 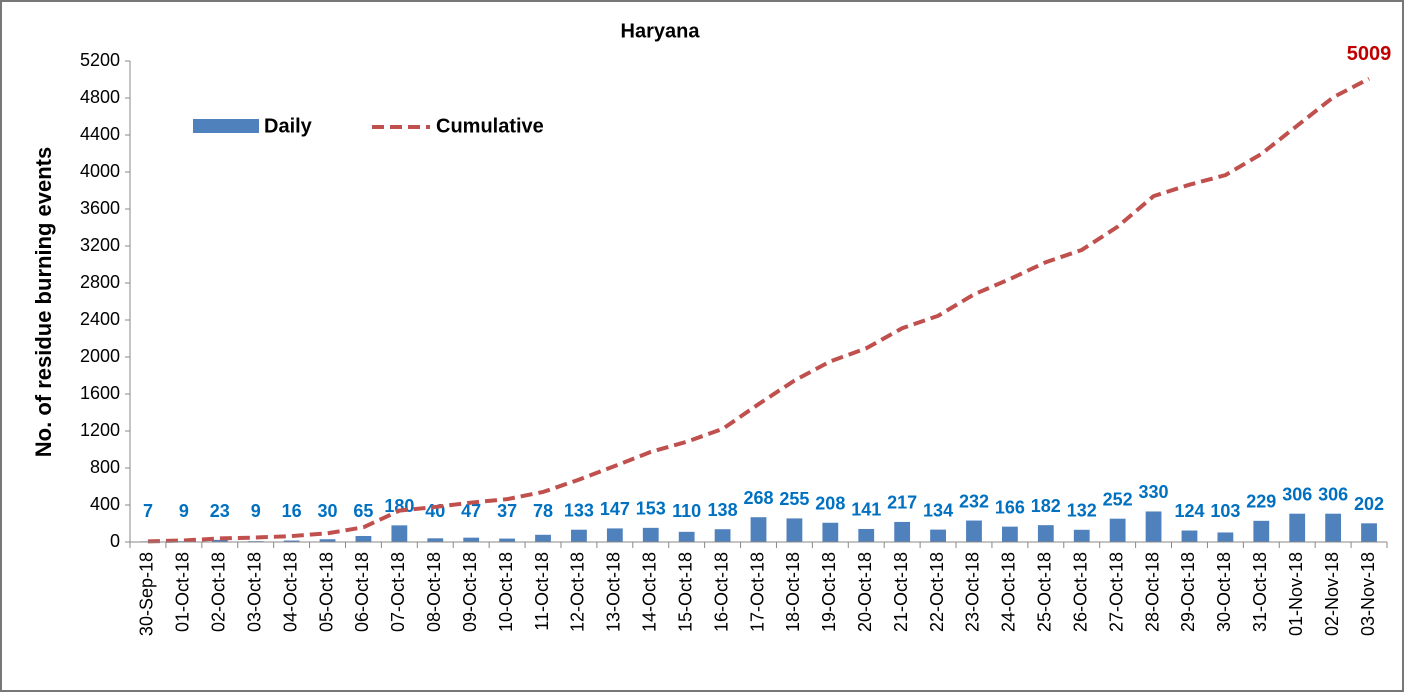 I want to click on x-tick-label: 20-Oct-18, so click(x=865, y=592).